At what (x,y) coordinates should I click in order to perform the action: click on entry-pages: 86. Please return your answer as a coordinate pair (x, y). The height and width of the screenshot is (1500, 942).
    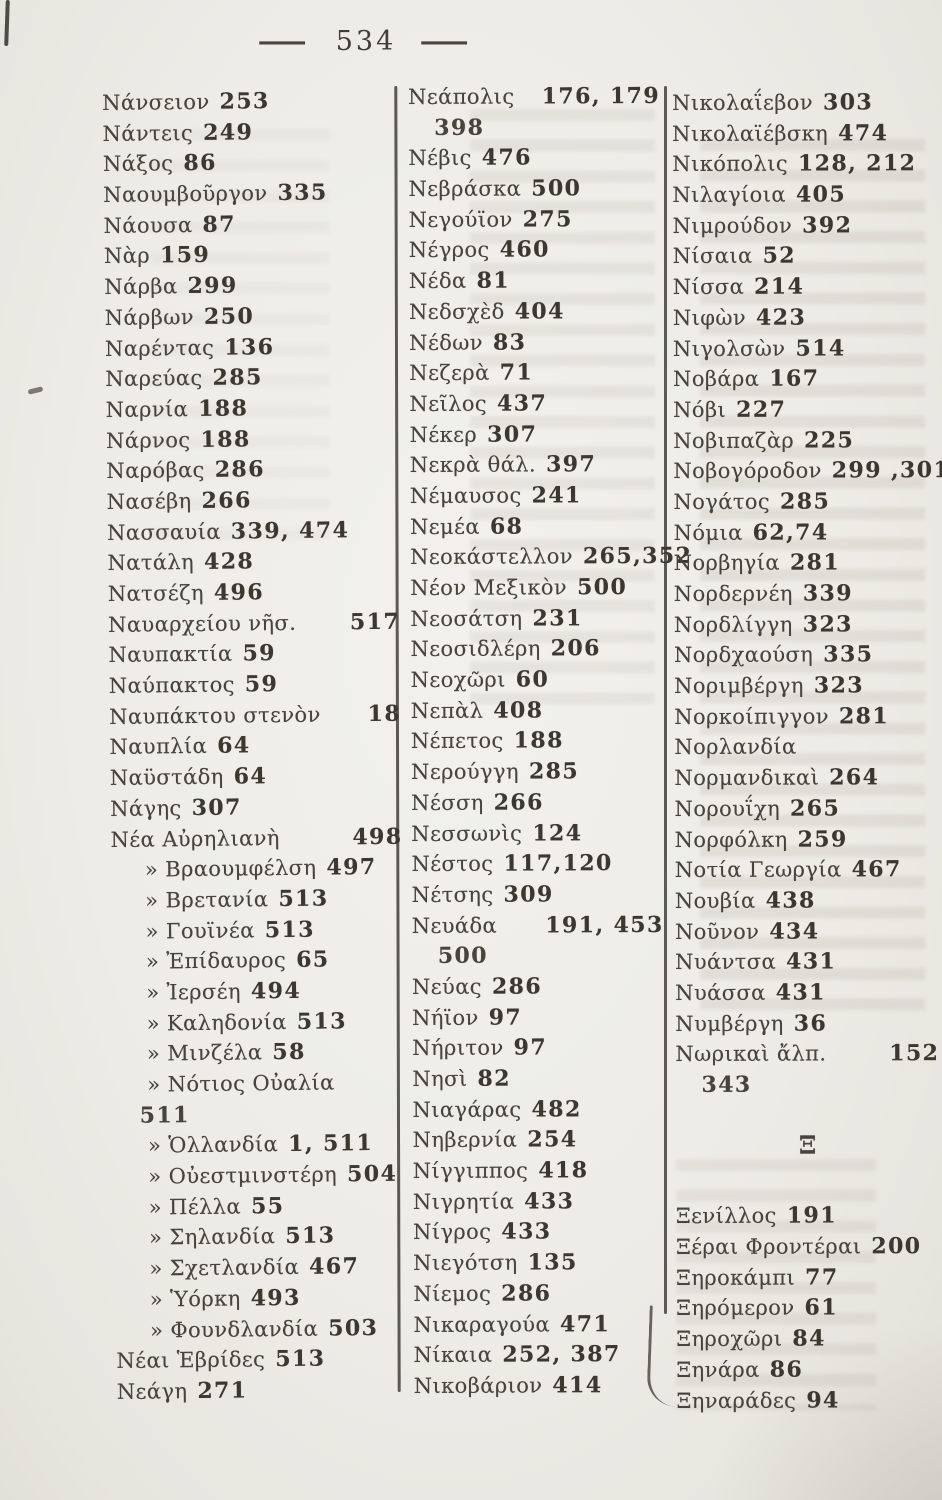
    Looking at the image, I should click on (786, 1369).